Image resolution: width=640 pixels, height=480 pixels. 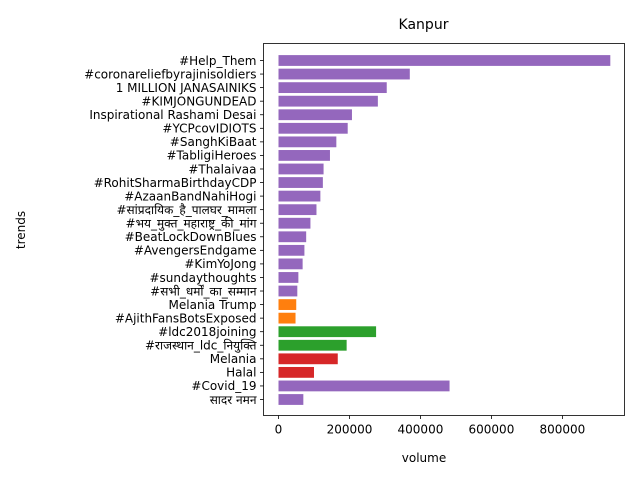 What do you see at coordinates (175, 183) in the screenshot?
I see `y-tick-label: #RohitSharmaBirthdayCDP` at bounding box center [175, 183].